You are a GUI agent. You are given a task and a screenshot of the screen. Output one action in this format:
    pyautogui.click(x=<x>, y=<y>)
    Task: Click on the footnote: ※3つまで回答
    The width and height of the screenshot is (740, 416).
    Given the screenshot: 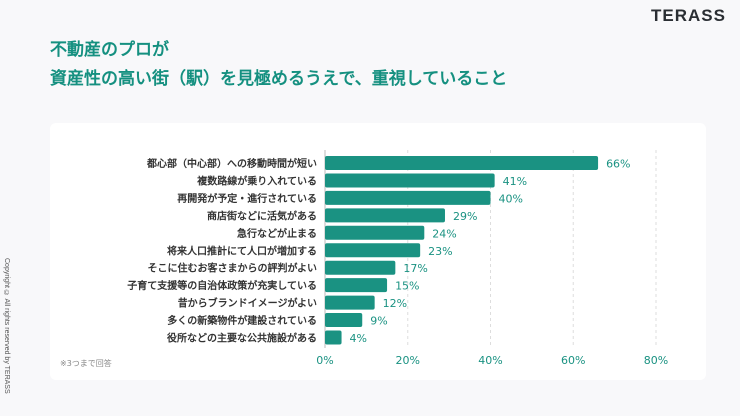 What is the action you would take?
    pyautogui.click(x=86, y=363)
    